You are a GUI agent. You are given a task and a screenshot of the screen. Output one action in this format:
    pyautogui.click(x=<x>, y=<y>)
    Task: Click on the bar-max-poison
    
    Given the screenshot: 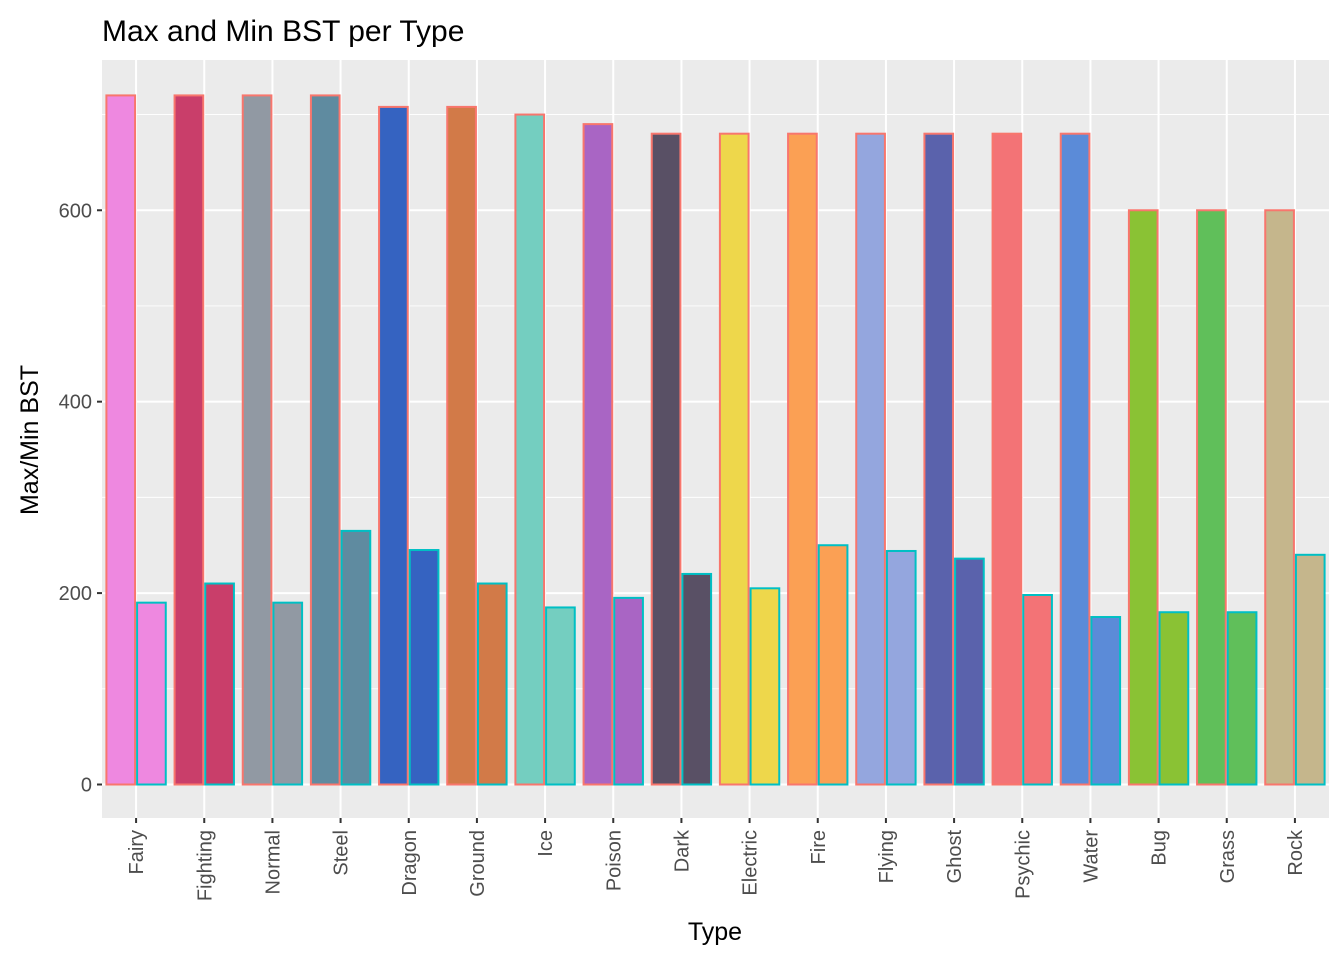 What is the action you would take?
    pyautogui.click(x=598, y=454)
    